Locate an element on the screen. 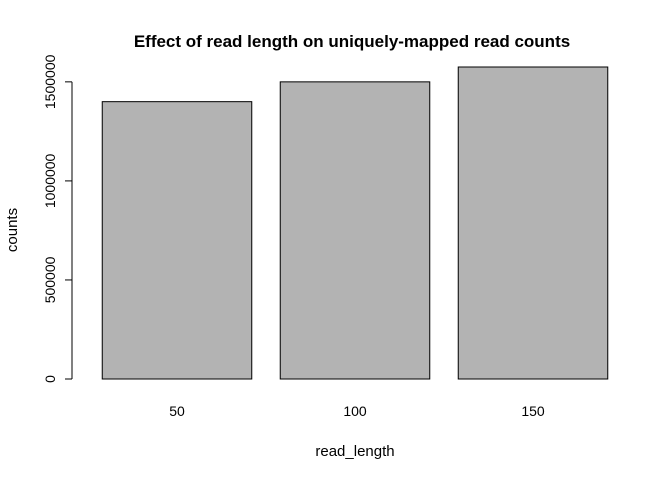 The image size is (672, 485). y-axis: 0 500000 1000000 1500000 is located at coordinates (57, 218).